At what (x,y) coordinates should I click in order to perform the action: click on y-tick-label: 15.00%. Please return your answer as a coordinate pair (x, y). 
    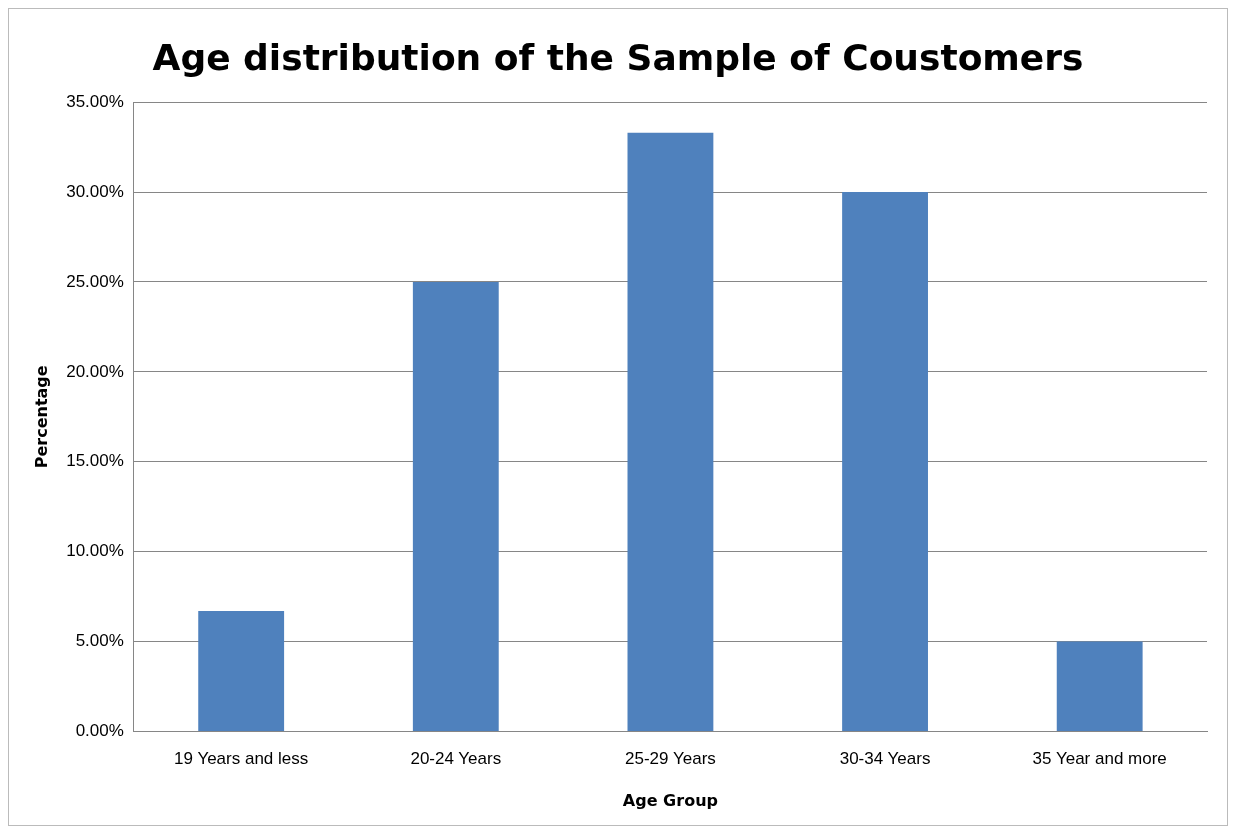
    Looking at the image, I should click on (95, 461).